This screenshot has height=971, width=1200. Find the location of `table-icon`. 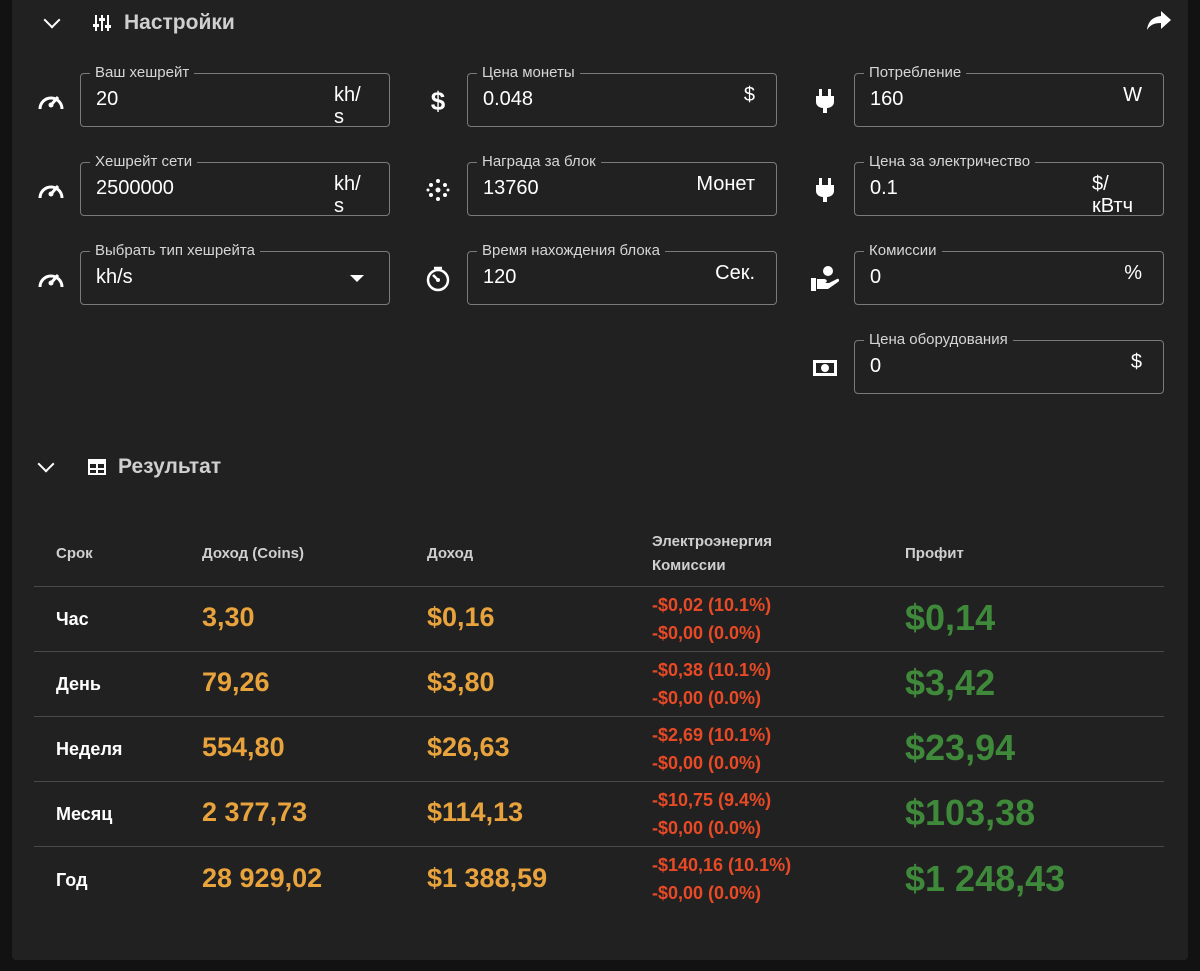

table-icon is located at coordinates (97, 467).